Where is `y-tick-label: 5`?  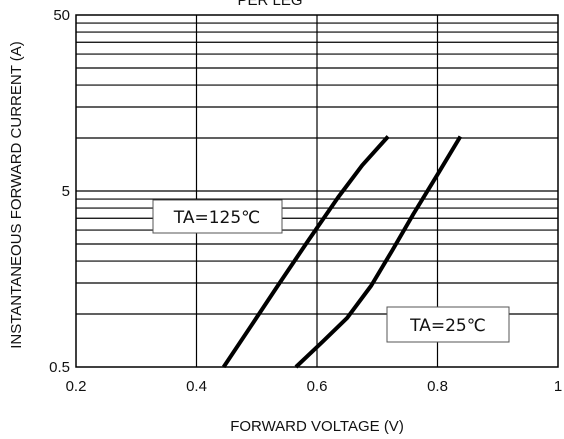
y-tick-label: 5 is located at coordinates (66, 191).